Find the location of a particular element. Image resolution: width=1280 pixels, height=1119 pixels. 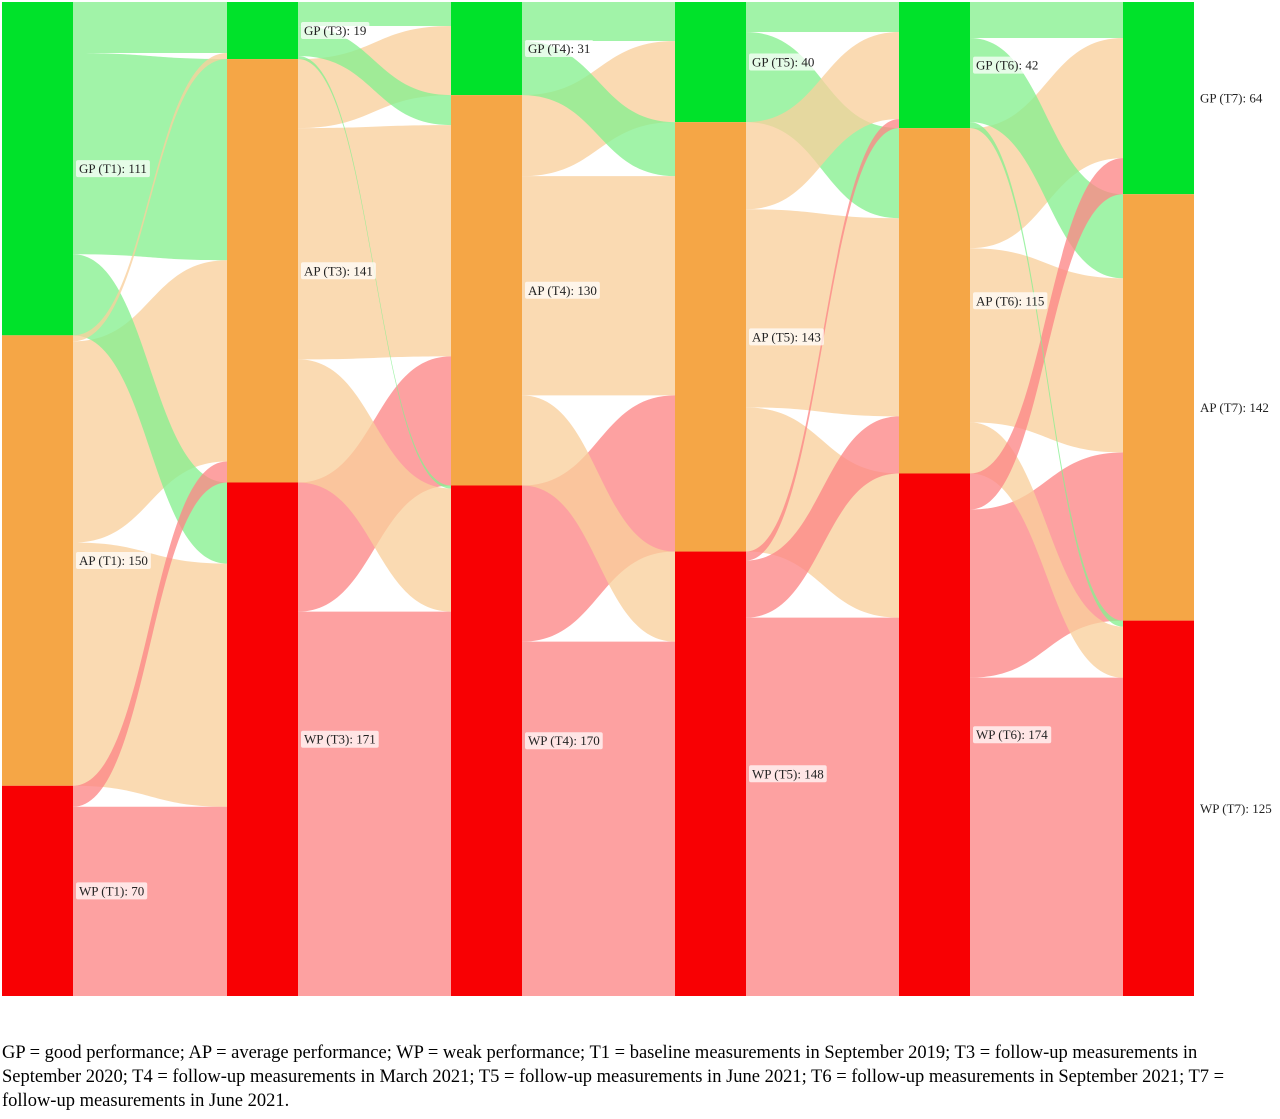

label-group-wp-t3: WP (T3): 171 is located at coordinates (340, 739).